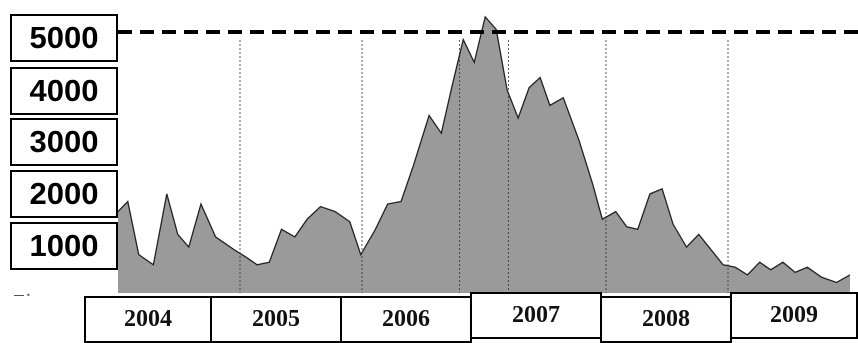  Describe the element at coordinates (64, 142) in the screenshot. I see `y-tick-label: 3000` at that location.